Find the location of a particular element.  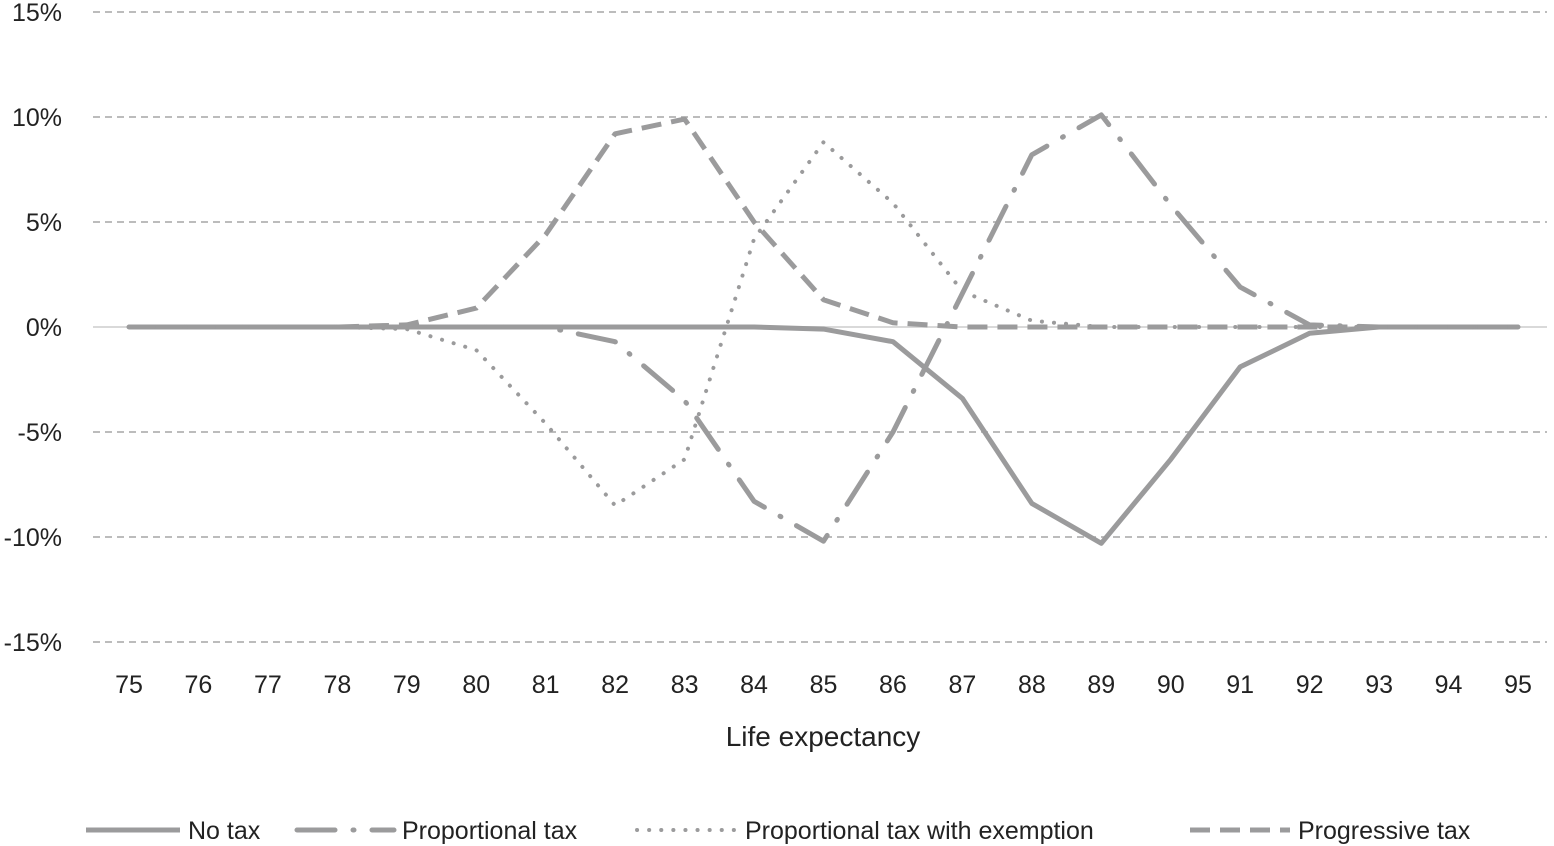

y-tick-label: -5% is located at coordinates (40, 433).